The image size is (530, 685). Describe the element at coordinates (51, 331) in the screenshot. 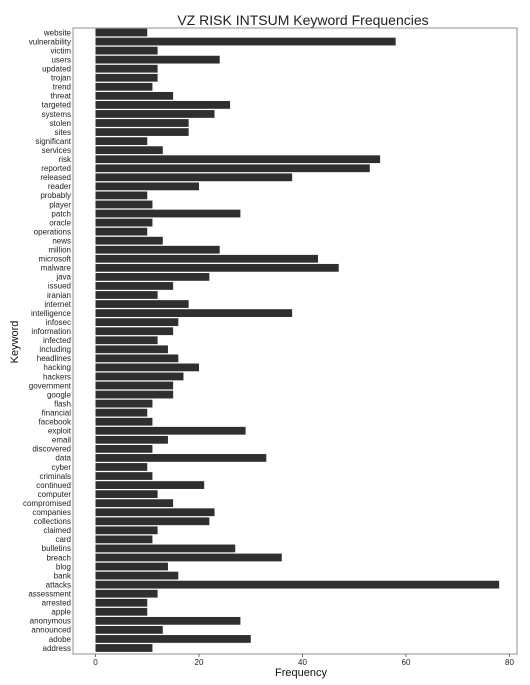

I see `y-tick-label-information: information` at that location.